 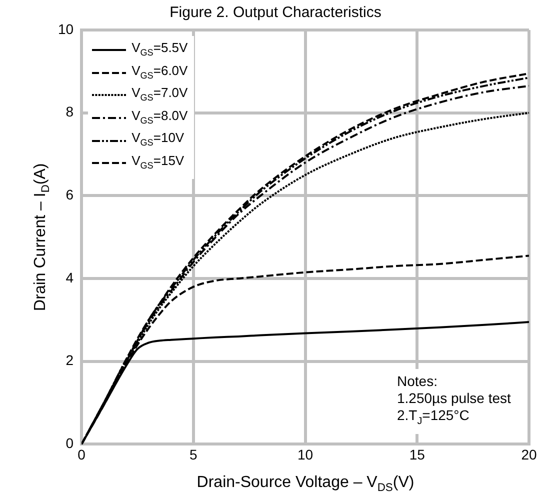 What do you see at coordinates (160, 94) in the screenshot?
I see `legend-label: V$_{GS}$=7.0V` at bounding box center [160, 94].